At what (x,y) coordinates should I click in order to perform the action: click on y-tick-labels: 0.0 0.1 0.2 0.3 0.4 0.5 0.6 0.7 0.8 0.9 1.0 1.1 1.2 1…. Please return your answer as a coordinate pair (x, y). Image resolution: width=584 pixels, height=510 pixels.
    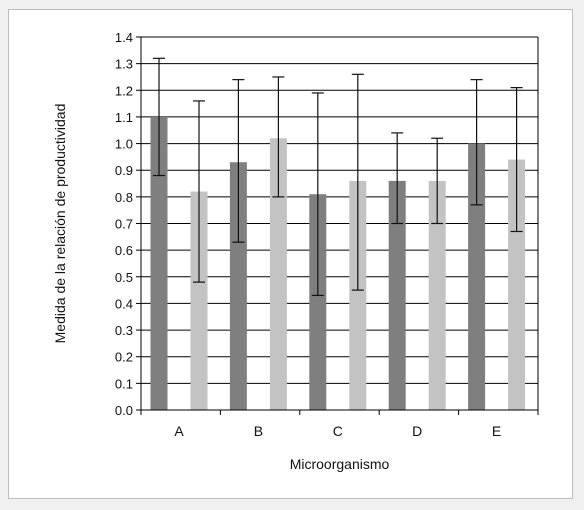
    Looking at the image, I should click on (124, 224).